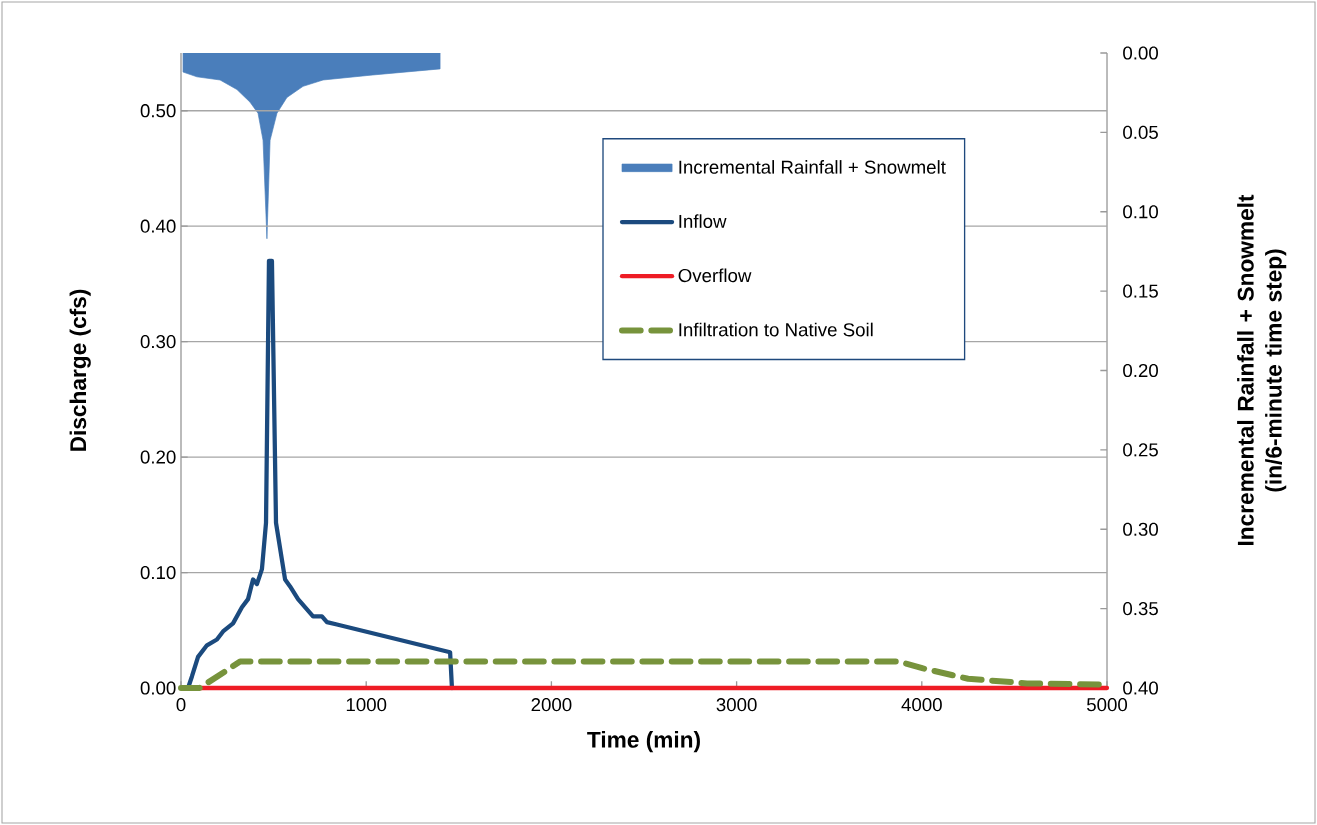 The height and width of the screenshot is (825, 1317). I want to click on x-tick-label: 4000, so click(921, 705).